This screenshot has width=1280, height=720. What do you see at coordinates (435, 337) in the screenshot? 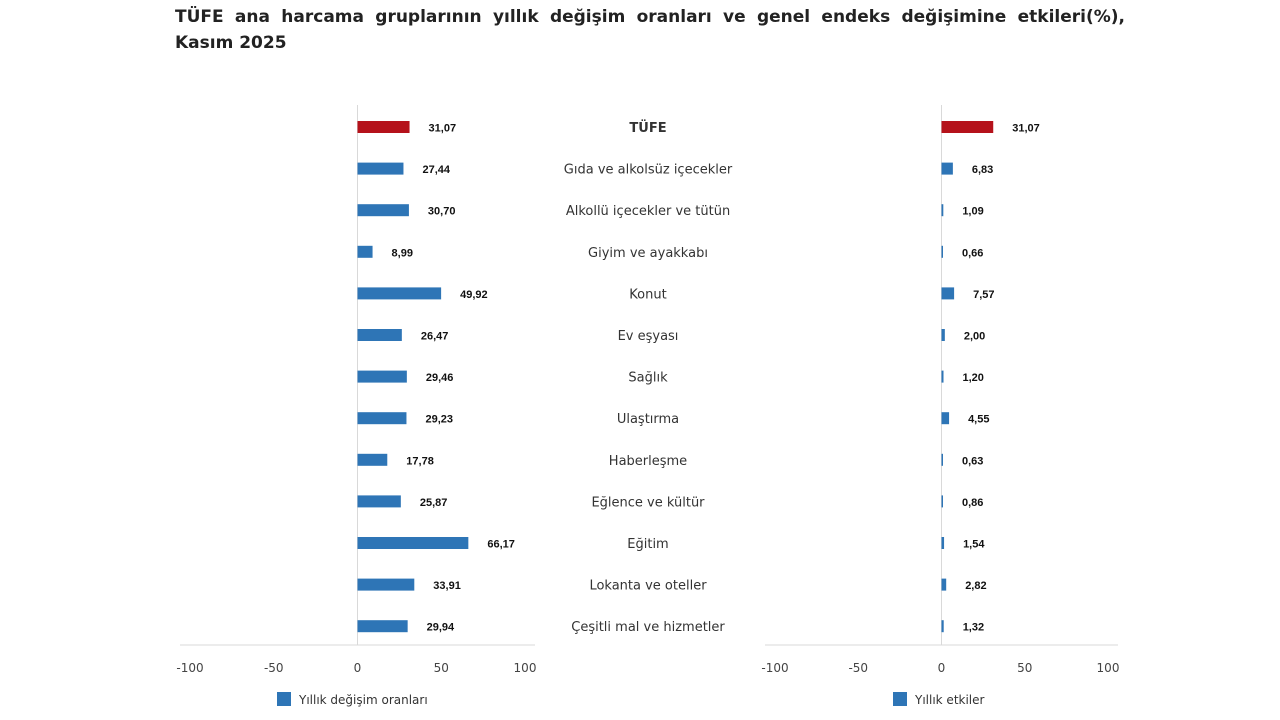
I see `data-label: 26,47` at bounding box center [435, 337].